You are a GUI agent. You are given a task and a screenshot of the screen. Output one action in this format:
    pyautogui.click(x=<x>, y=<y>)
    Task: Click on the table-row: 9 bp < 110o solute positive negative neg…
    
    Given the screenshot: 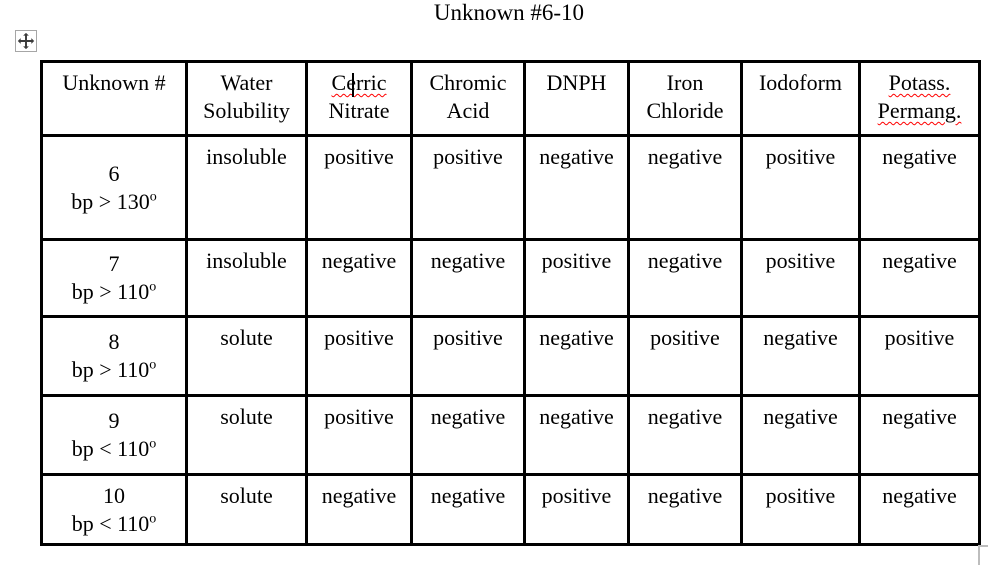 What is the action you would take?
    pyautogui.click(x=510, y=435)
    